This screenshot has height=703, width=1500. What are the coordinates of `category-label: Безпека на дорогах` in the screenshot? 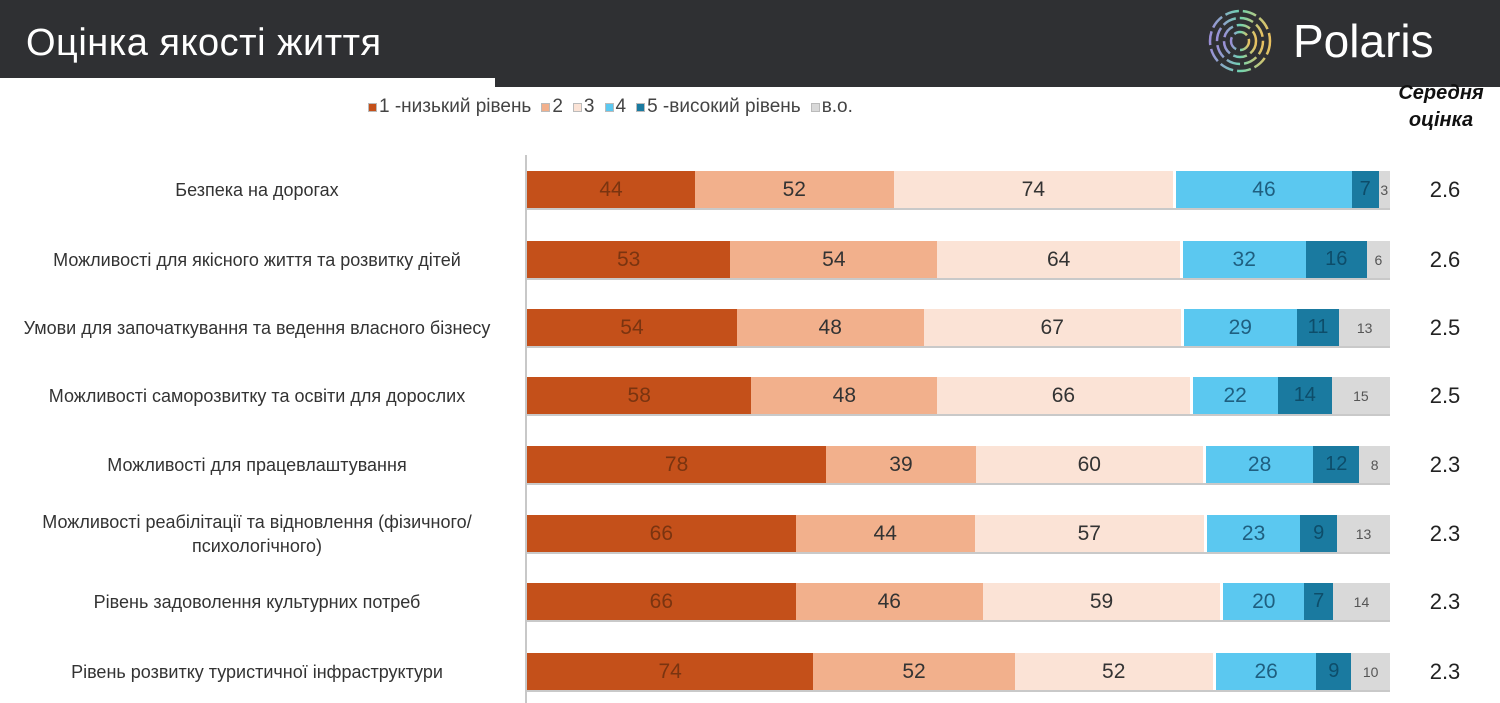 It's located at (257, 190).